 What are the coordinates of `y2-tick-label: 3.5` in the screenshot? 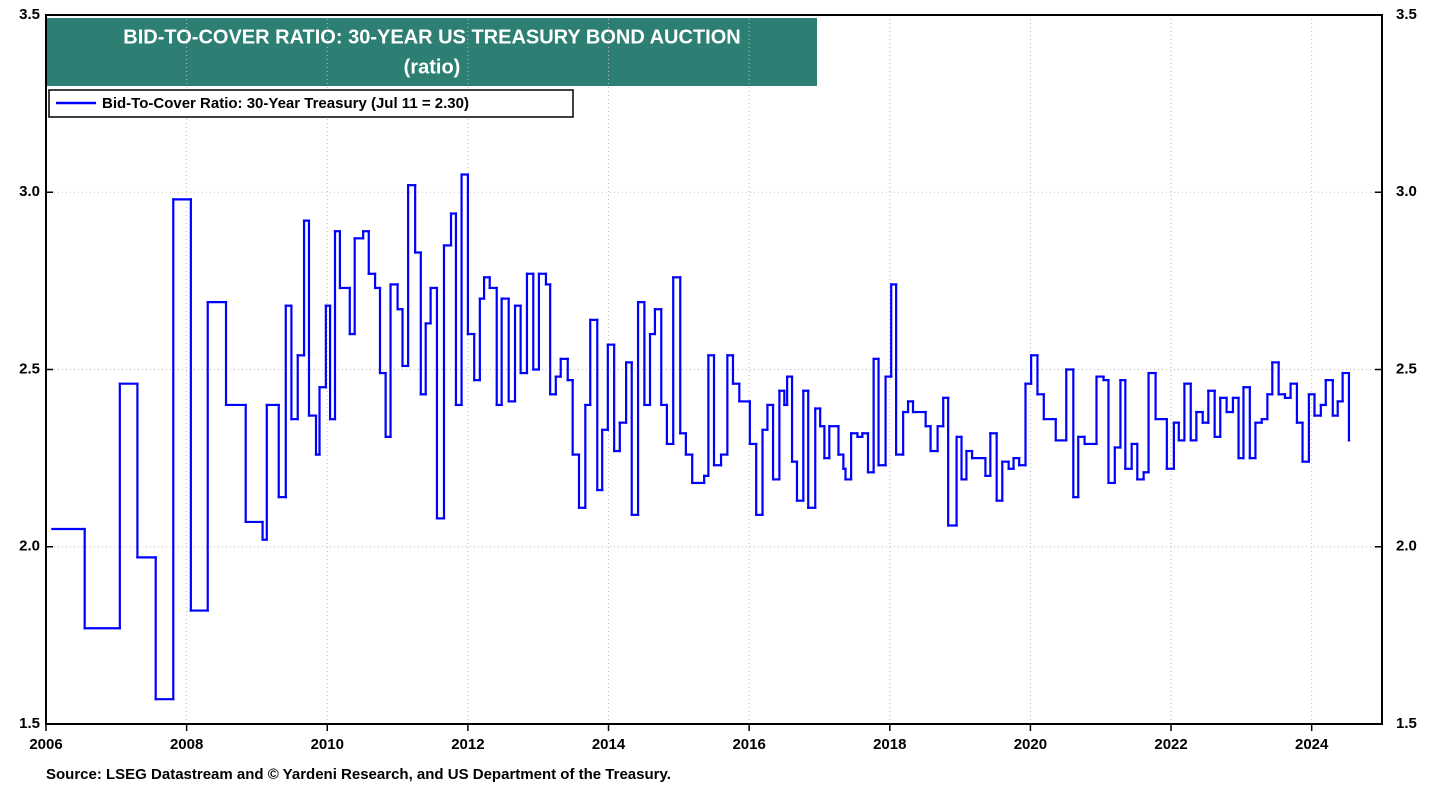 It's located at (1406, 14).